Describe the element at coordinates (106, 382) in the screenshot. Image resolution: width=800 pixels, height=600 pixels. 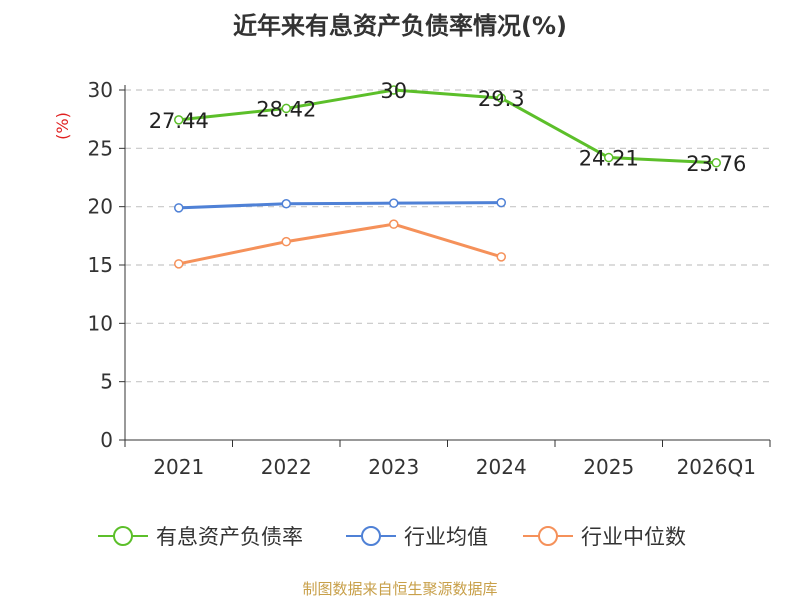
I see `y-tick-label: 5` at that location.